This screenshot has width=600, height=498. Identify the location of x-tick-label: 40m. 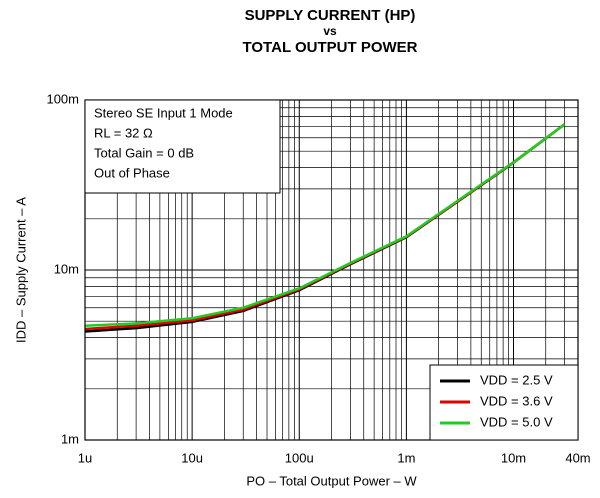
(577, 457).